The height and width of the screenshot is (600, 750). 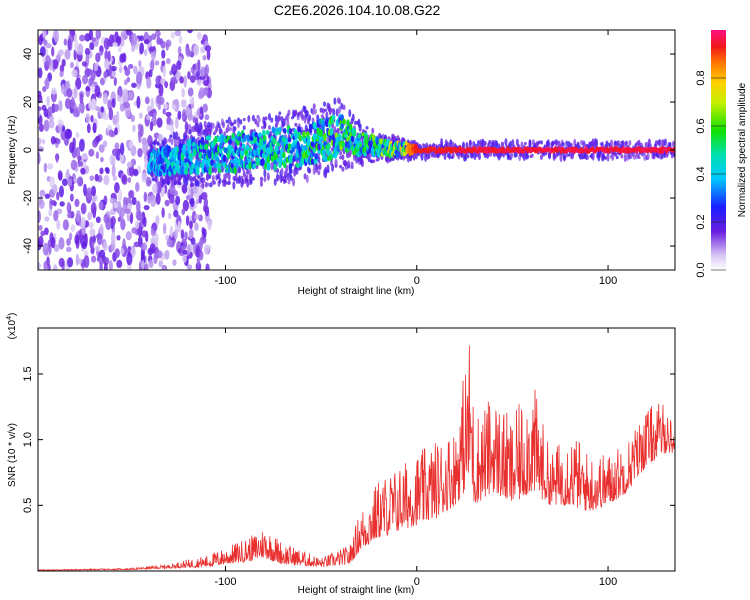 What do you see at coordinates (357, 10) in the screenshot?
I see `figure-title: C2E6.2026.104.10.08.G22` at bounding box center [357, 10].